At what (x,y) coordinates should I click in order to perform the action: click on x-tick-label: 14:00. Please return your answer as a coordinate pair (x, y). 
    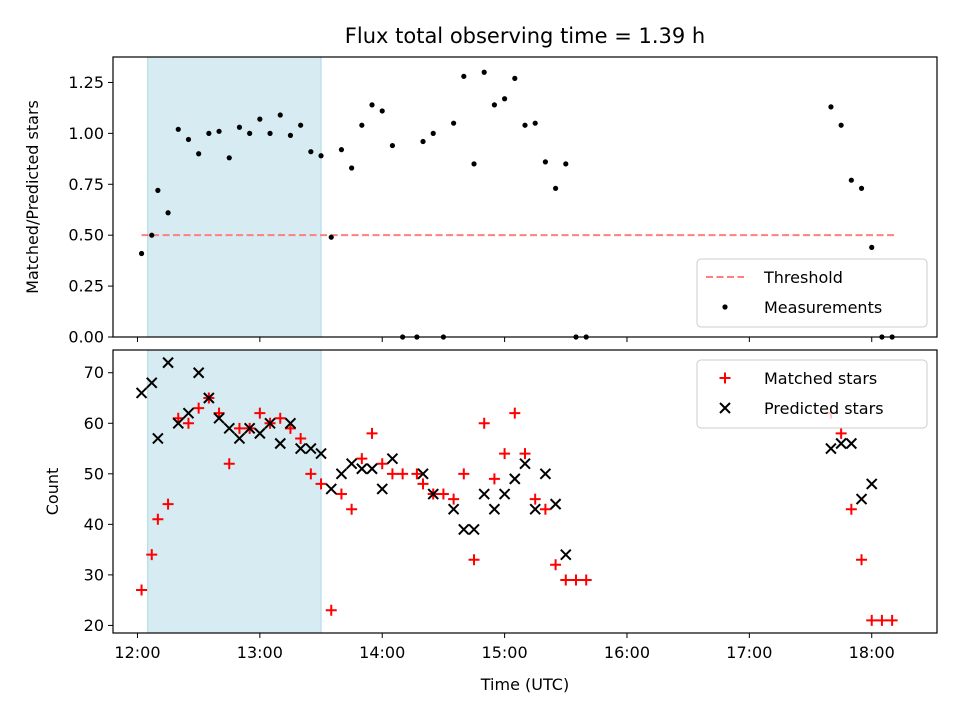
    Looking at the image, I should click on (382, 652).